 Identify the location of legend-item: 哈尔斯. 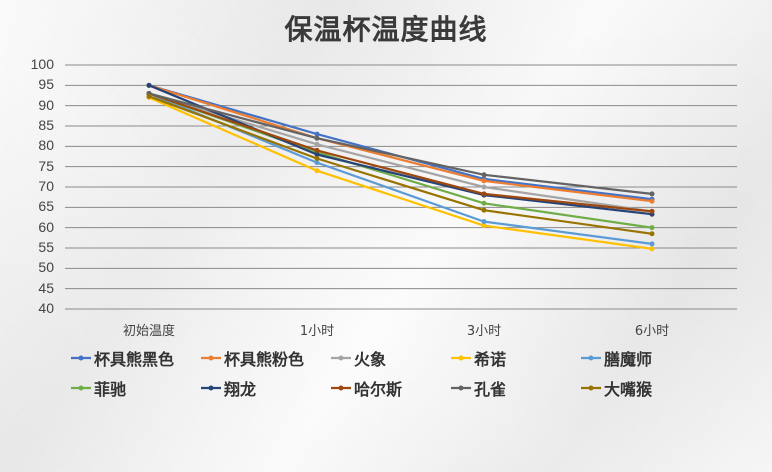
(366, 388).